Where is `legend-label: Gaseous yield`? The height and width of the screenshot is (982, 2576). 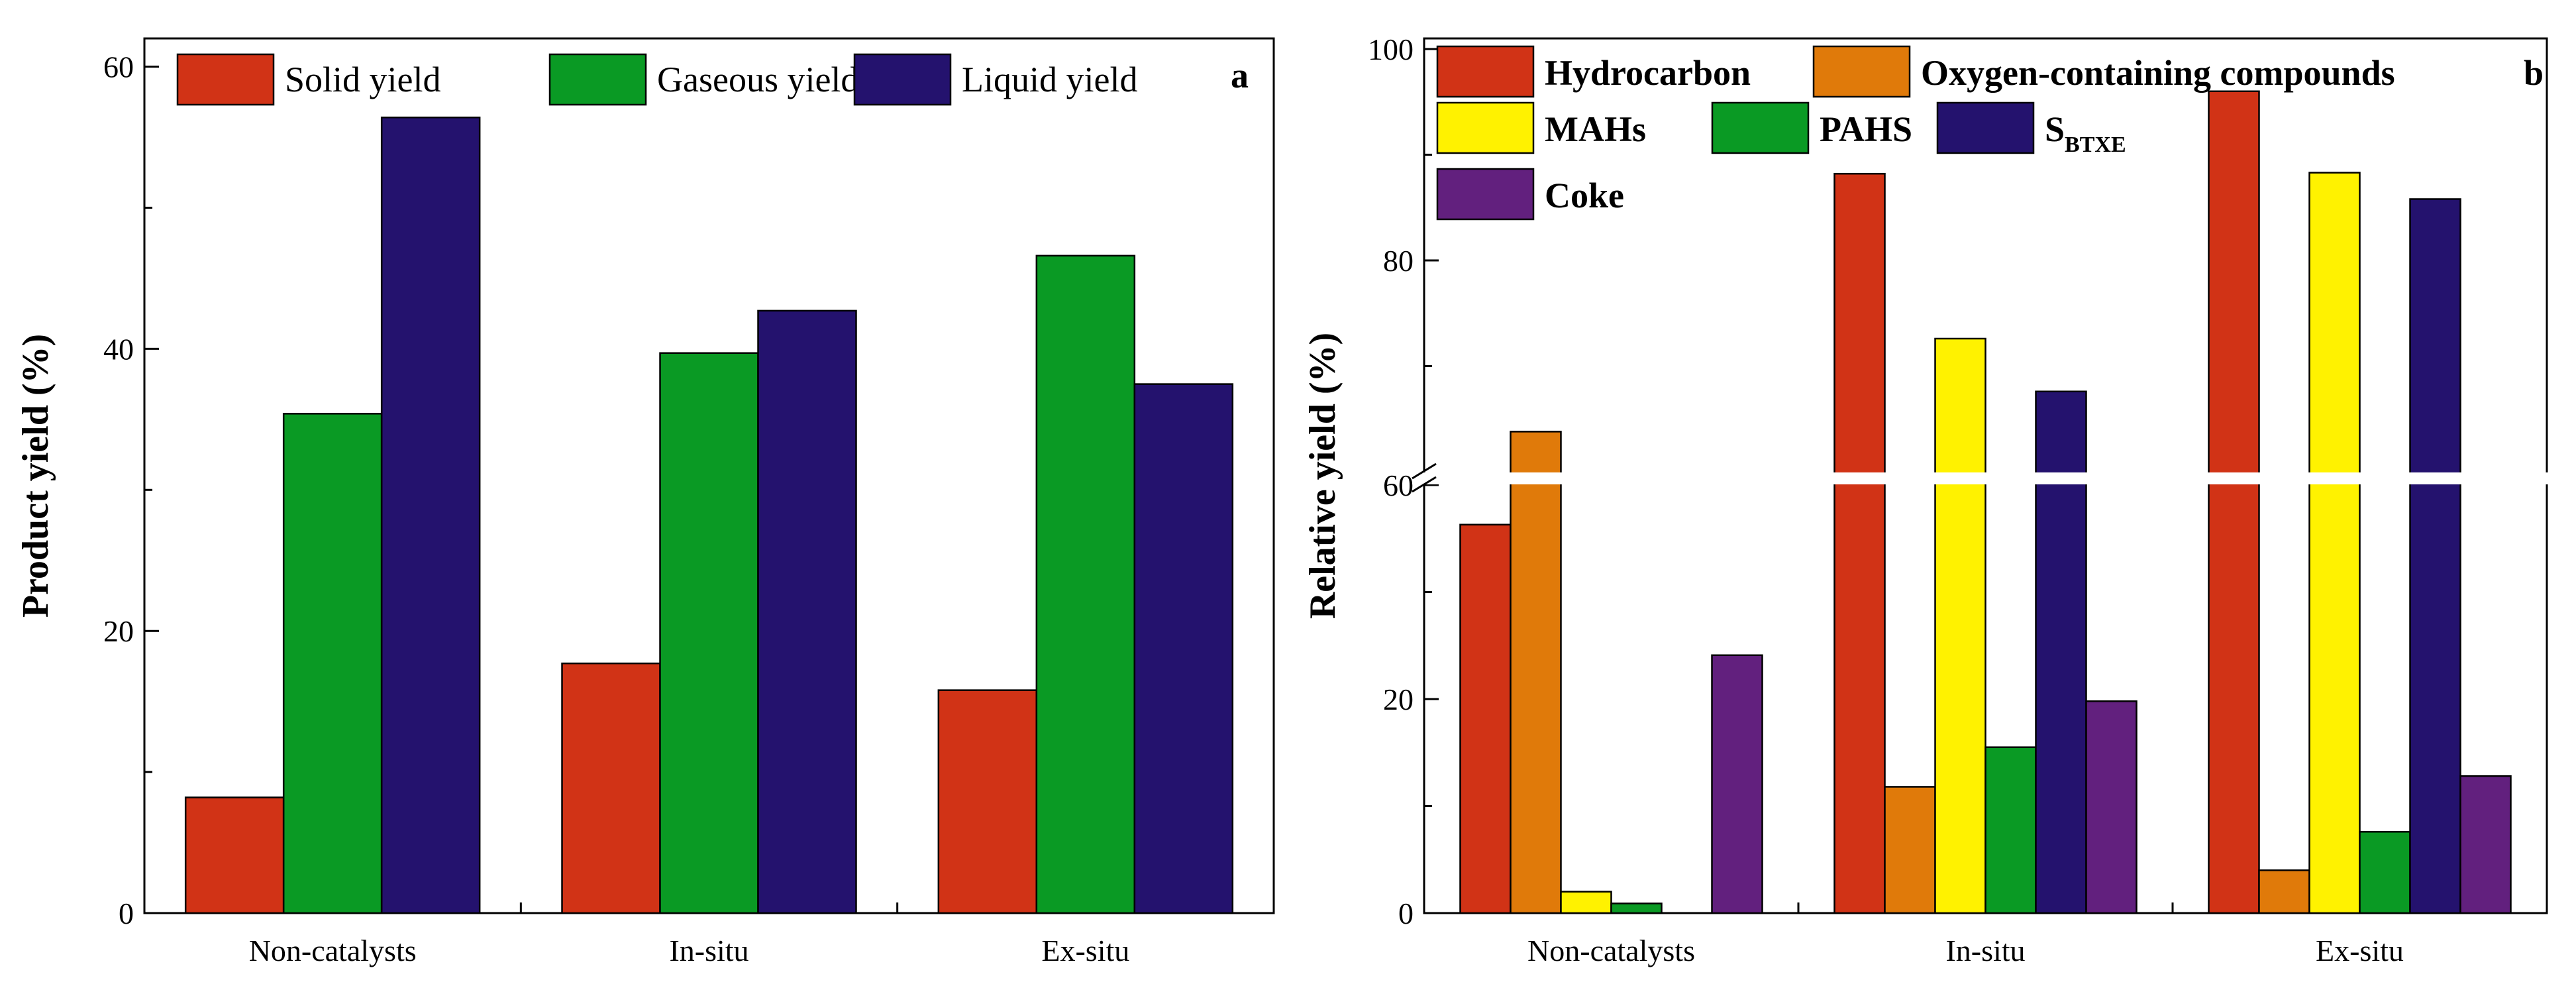
legend-label: Gaseous yield is located at coordinates (757, 80).